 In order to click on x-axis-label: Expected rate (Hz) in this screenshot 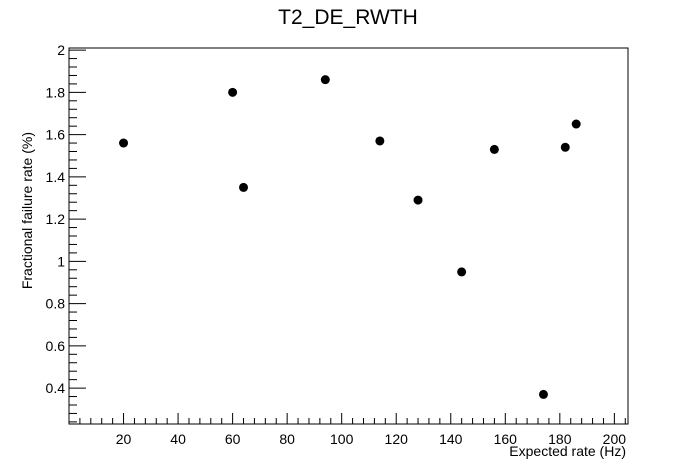, I will do `click(567, 451)`.